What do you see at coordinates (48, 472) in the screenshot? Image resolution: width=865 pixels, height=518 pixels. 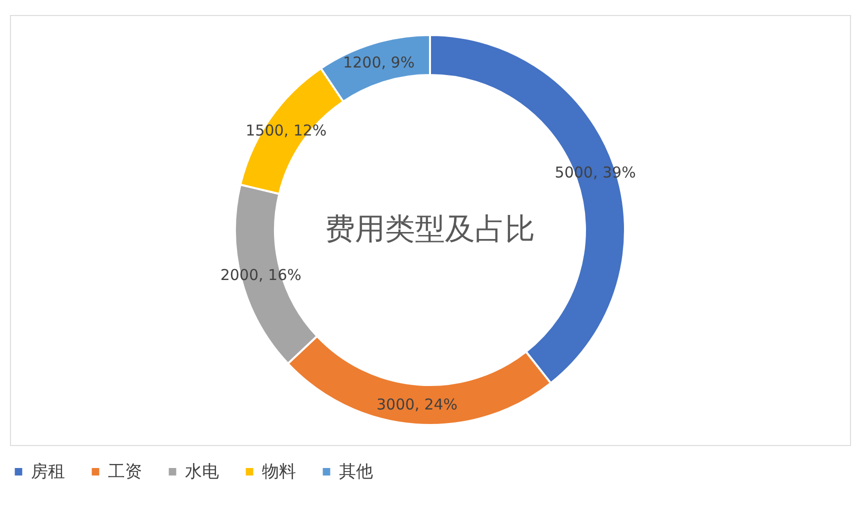 I see `legend-label: 房租` at bounding box center [48, 472].